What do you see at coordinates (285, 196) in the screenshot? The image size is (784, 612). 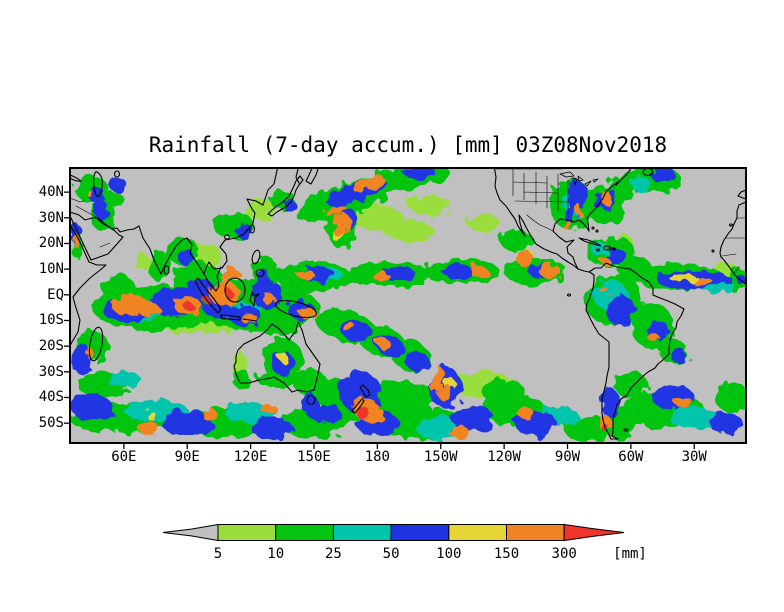 I see `japan-coastline` at bounding box center [285, 196].